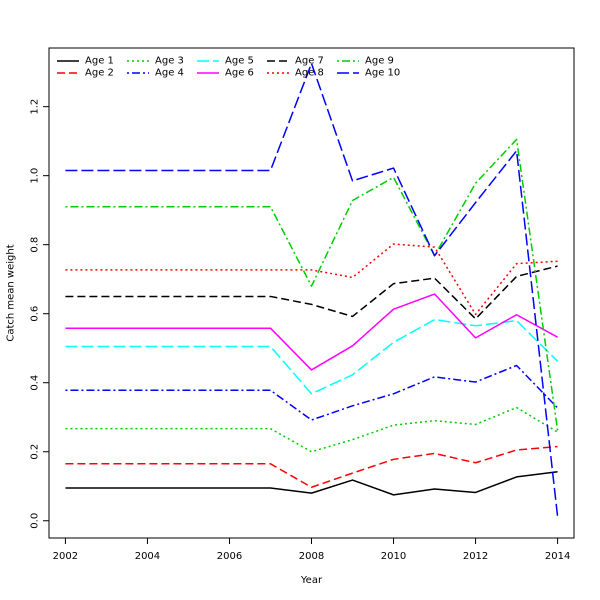  I want to click on y-tick-label: 0.8, so click(35, 245).